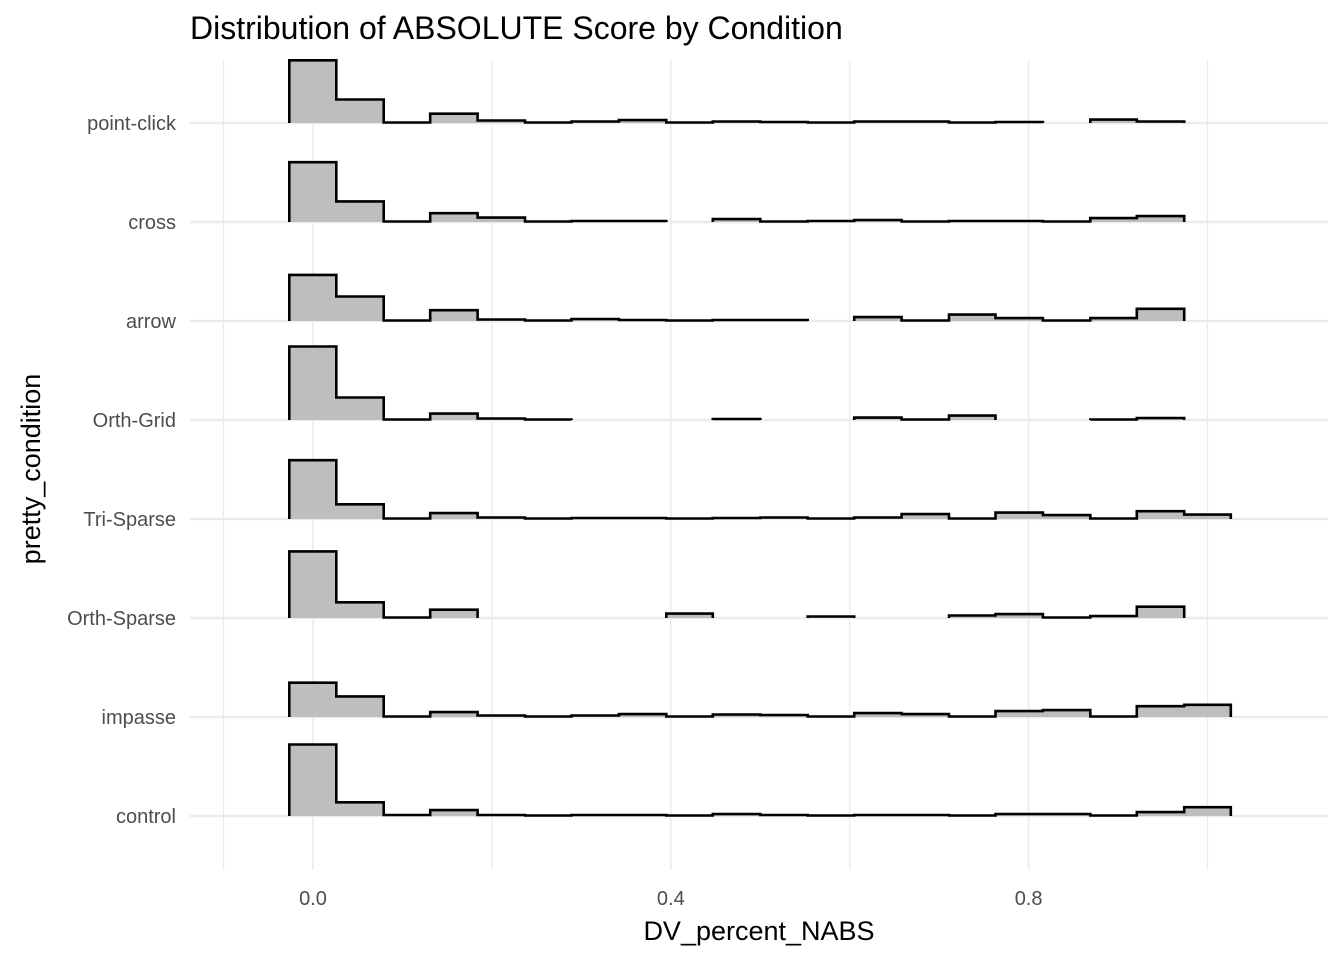 Image resolution: width=1344 pixels, height=960 pixels. I want to click on y-tick-label: Orth-Sparse, so click(121, 619).